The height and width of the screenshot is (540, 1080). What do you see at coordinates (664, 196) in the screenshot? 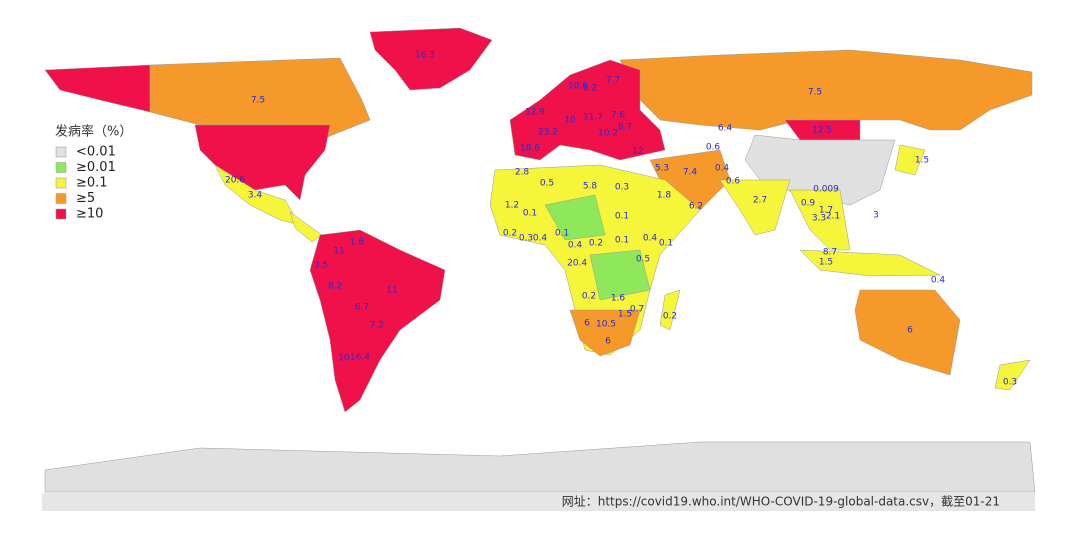
I see `value-label: 1.8` at bounding box center [664, 196].